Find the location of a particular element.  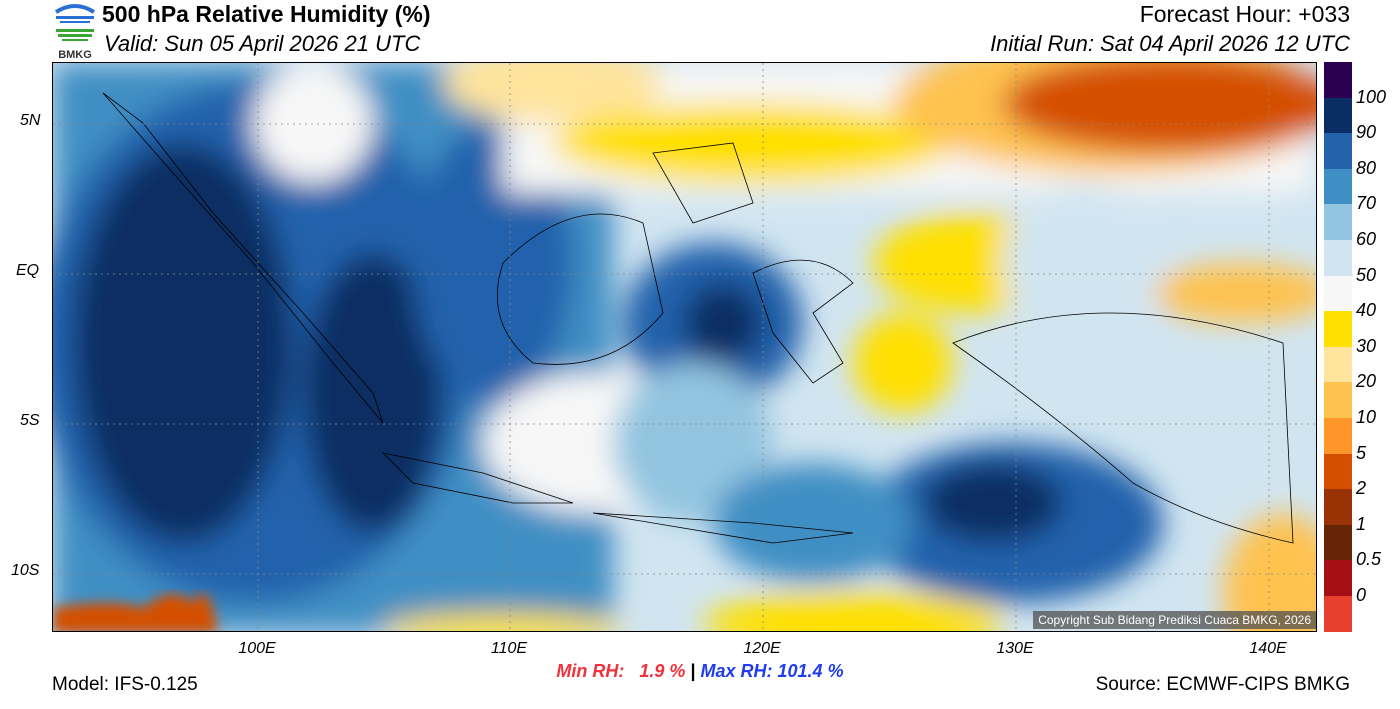

bmkg-logo: BMKG is located at coordinates (75, 31).